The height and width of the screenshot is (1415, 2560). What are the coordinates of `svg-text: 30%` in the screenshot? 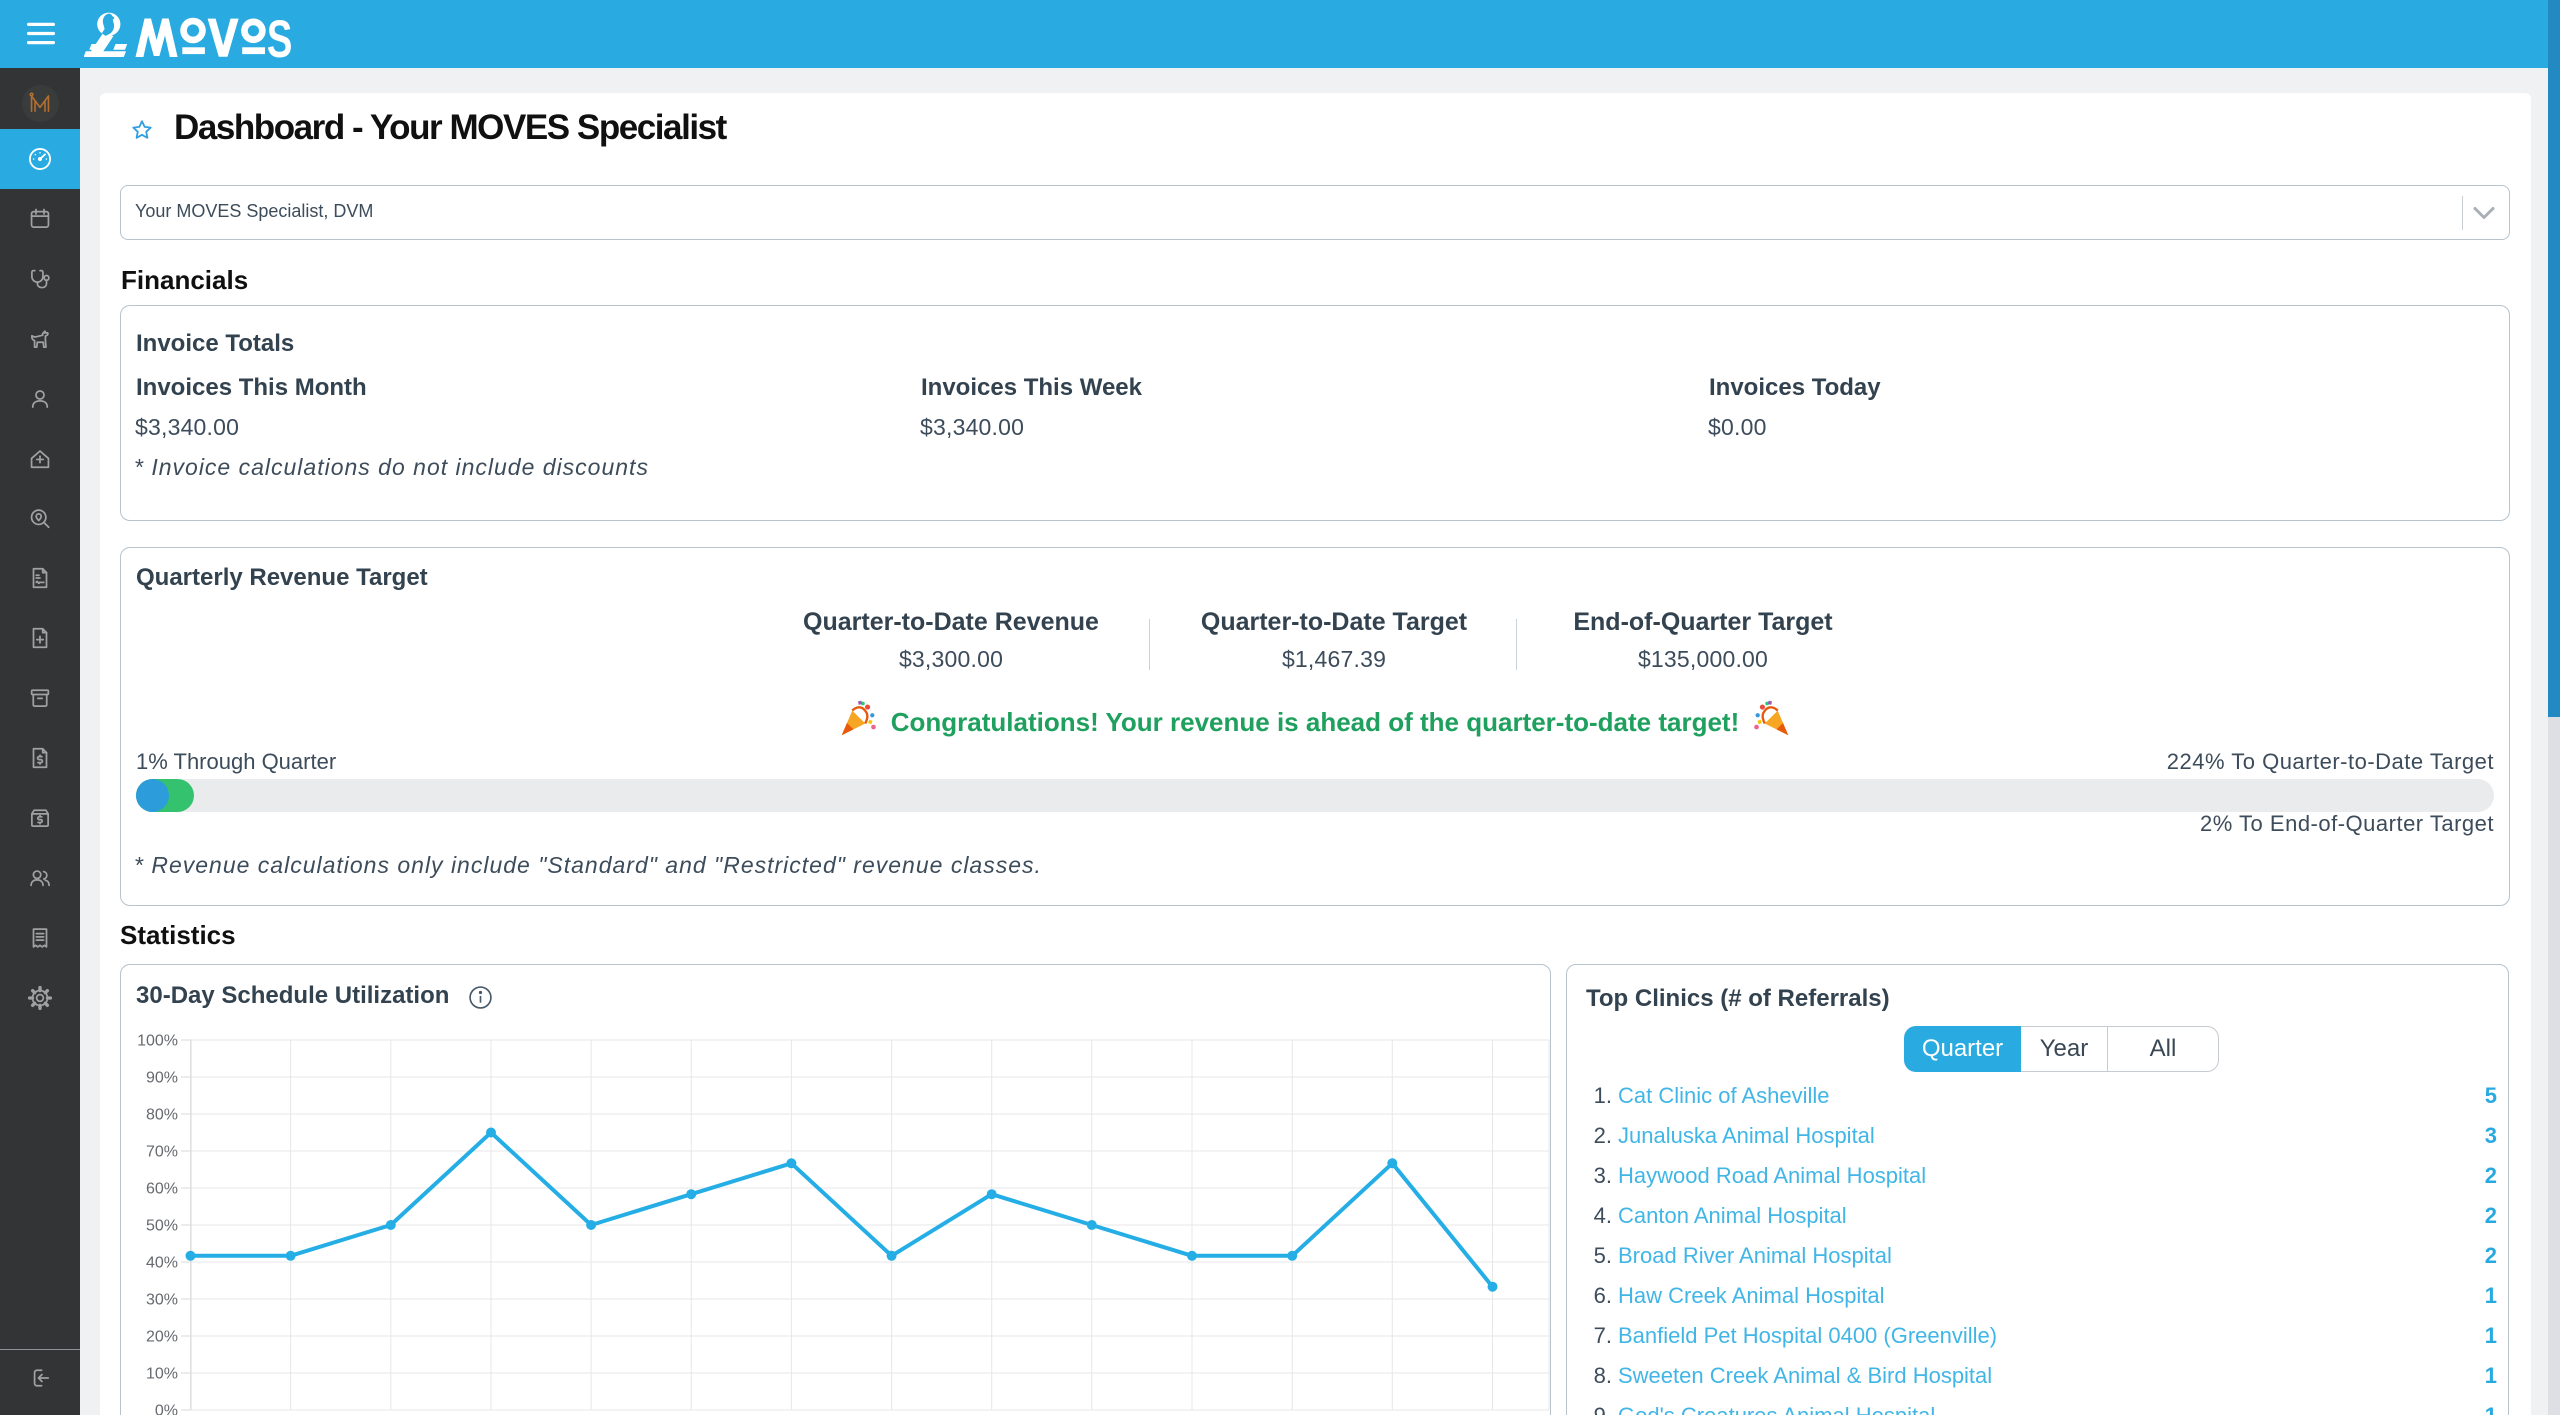 It's located at (162, 1300).